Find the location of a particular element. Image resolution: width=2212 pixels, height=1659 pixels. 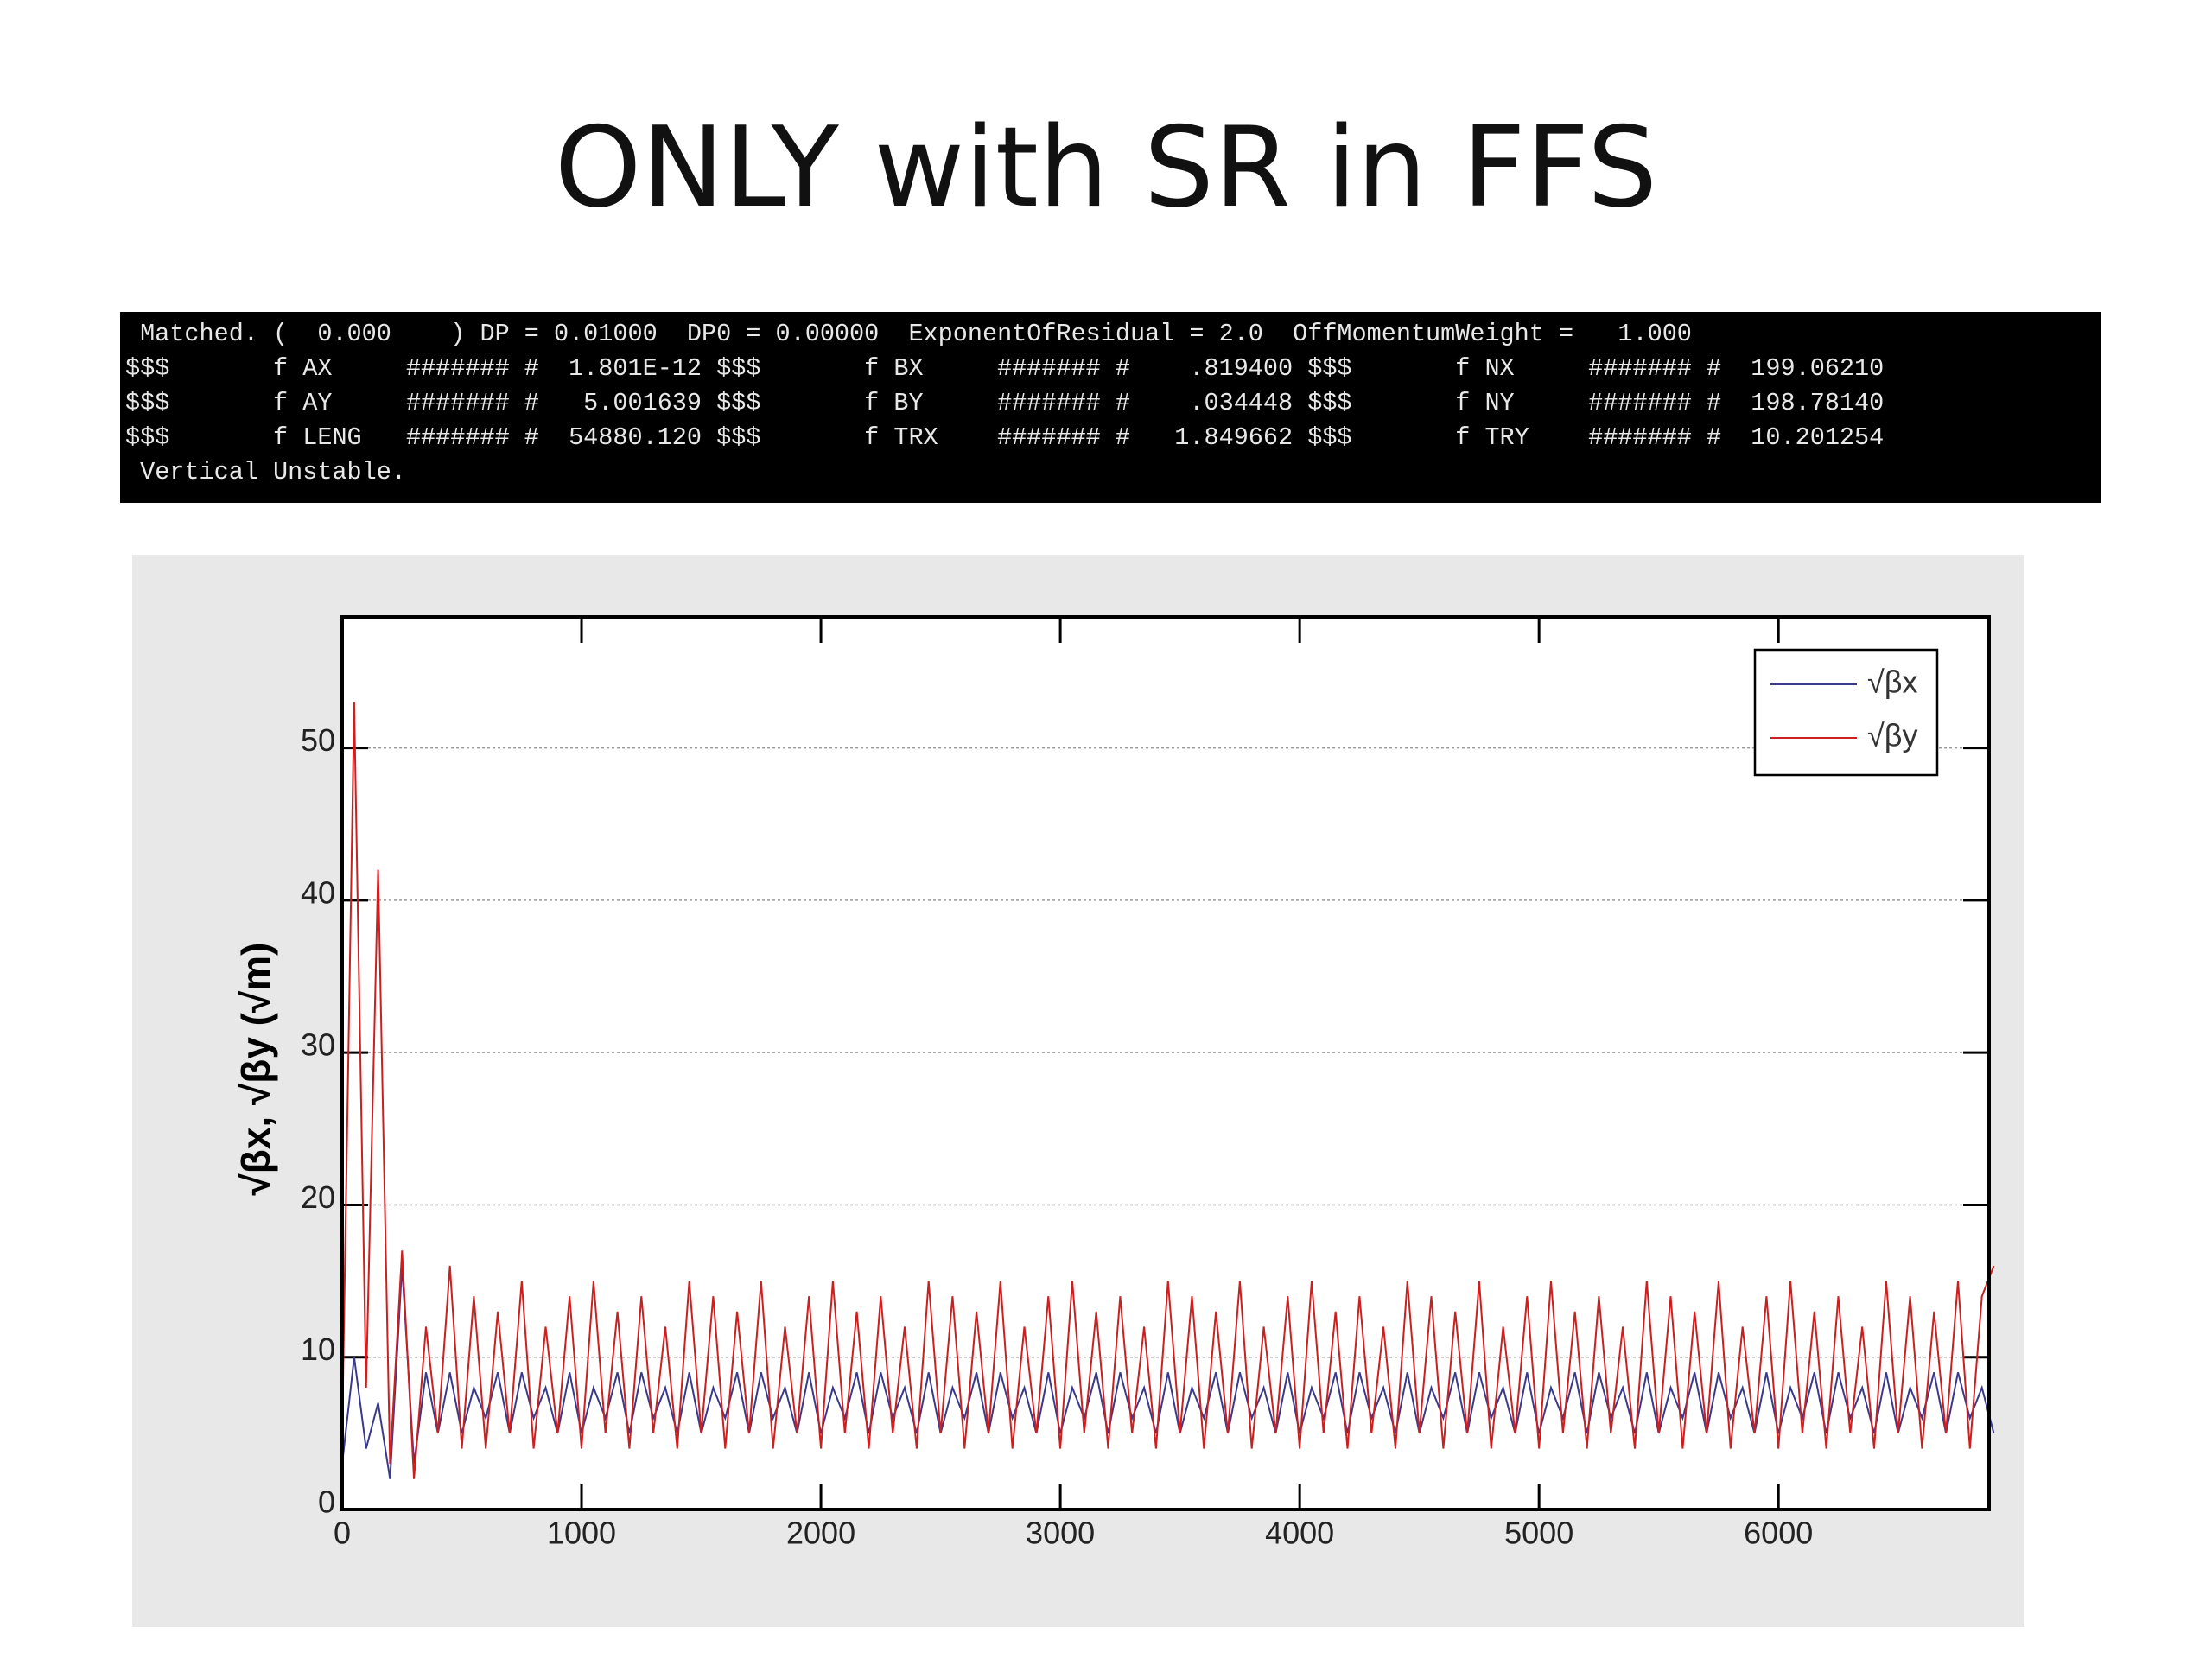

y-tick-label: 30 is located at coordinates (318, 1045).